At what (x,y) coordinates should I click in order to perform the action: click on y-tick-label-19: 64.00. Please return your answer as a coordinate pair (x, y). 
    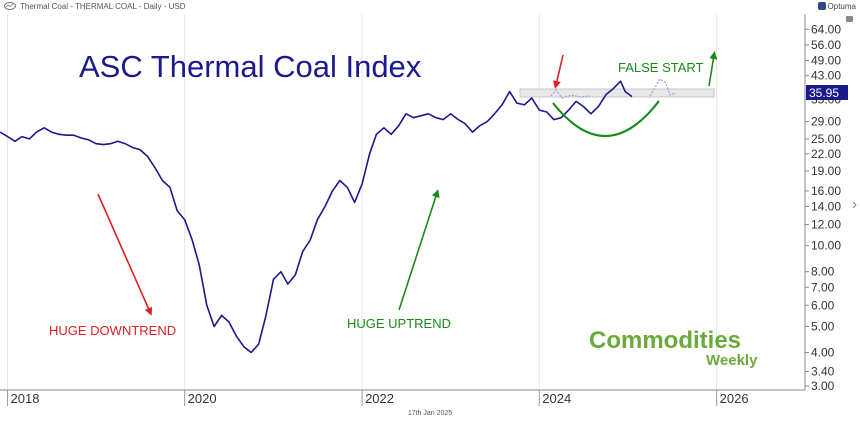
    Looking at the image, I should click on (826, 29).